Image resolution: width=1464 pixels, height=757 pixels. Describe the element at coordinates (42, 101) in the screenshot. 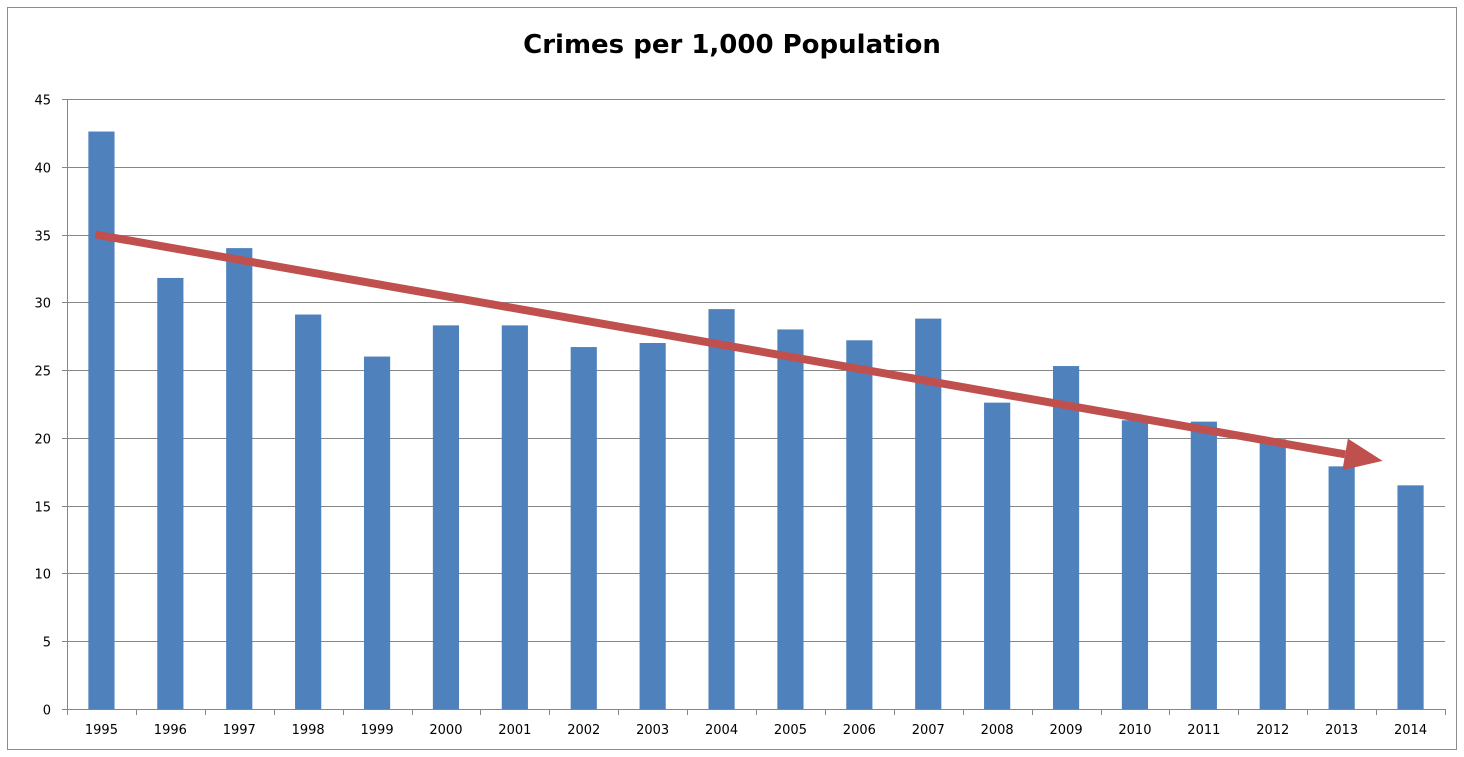

I see `y-tick-label: 45` at that location.